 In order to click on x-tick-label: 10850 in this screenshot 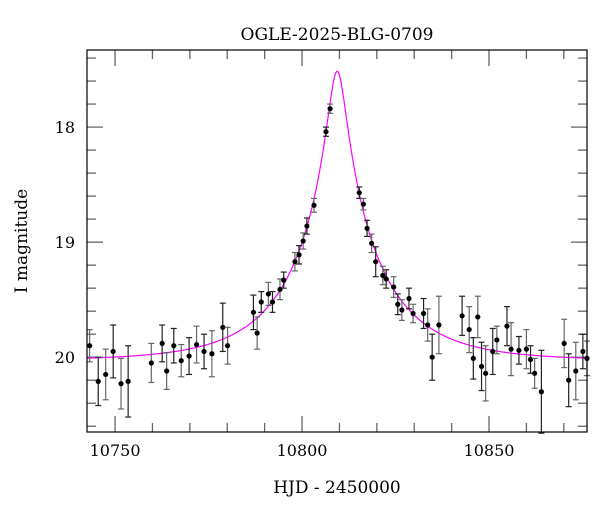, I will do `click(489, 450)`.